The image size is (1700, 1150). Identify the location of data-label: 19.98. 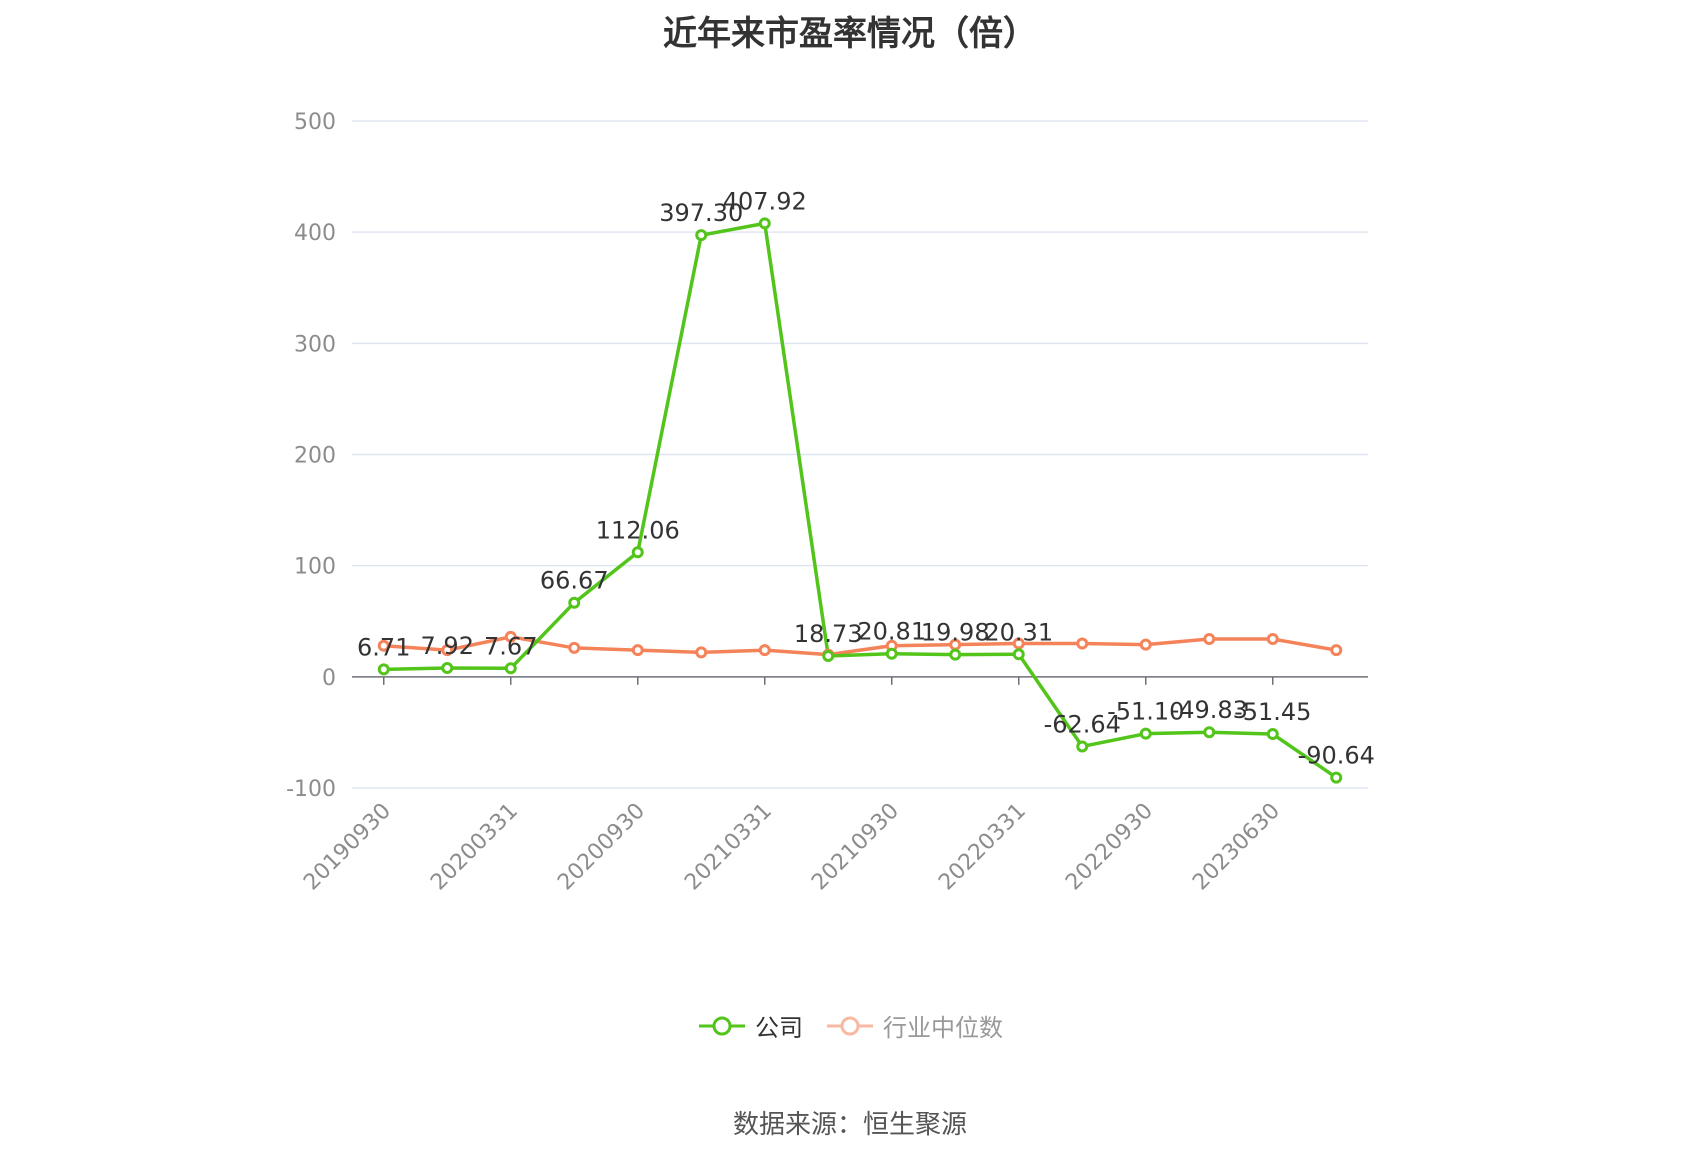
(955, 633).